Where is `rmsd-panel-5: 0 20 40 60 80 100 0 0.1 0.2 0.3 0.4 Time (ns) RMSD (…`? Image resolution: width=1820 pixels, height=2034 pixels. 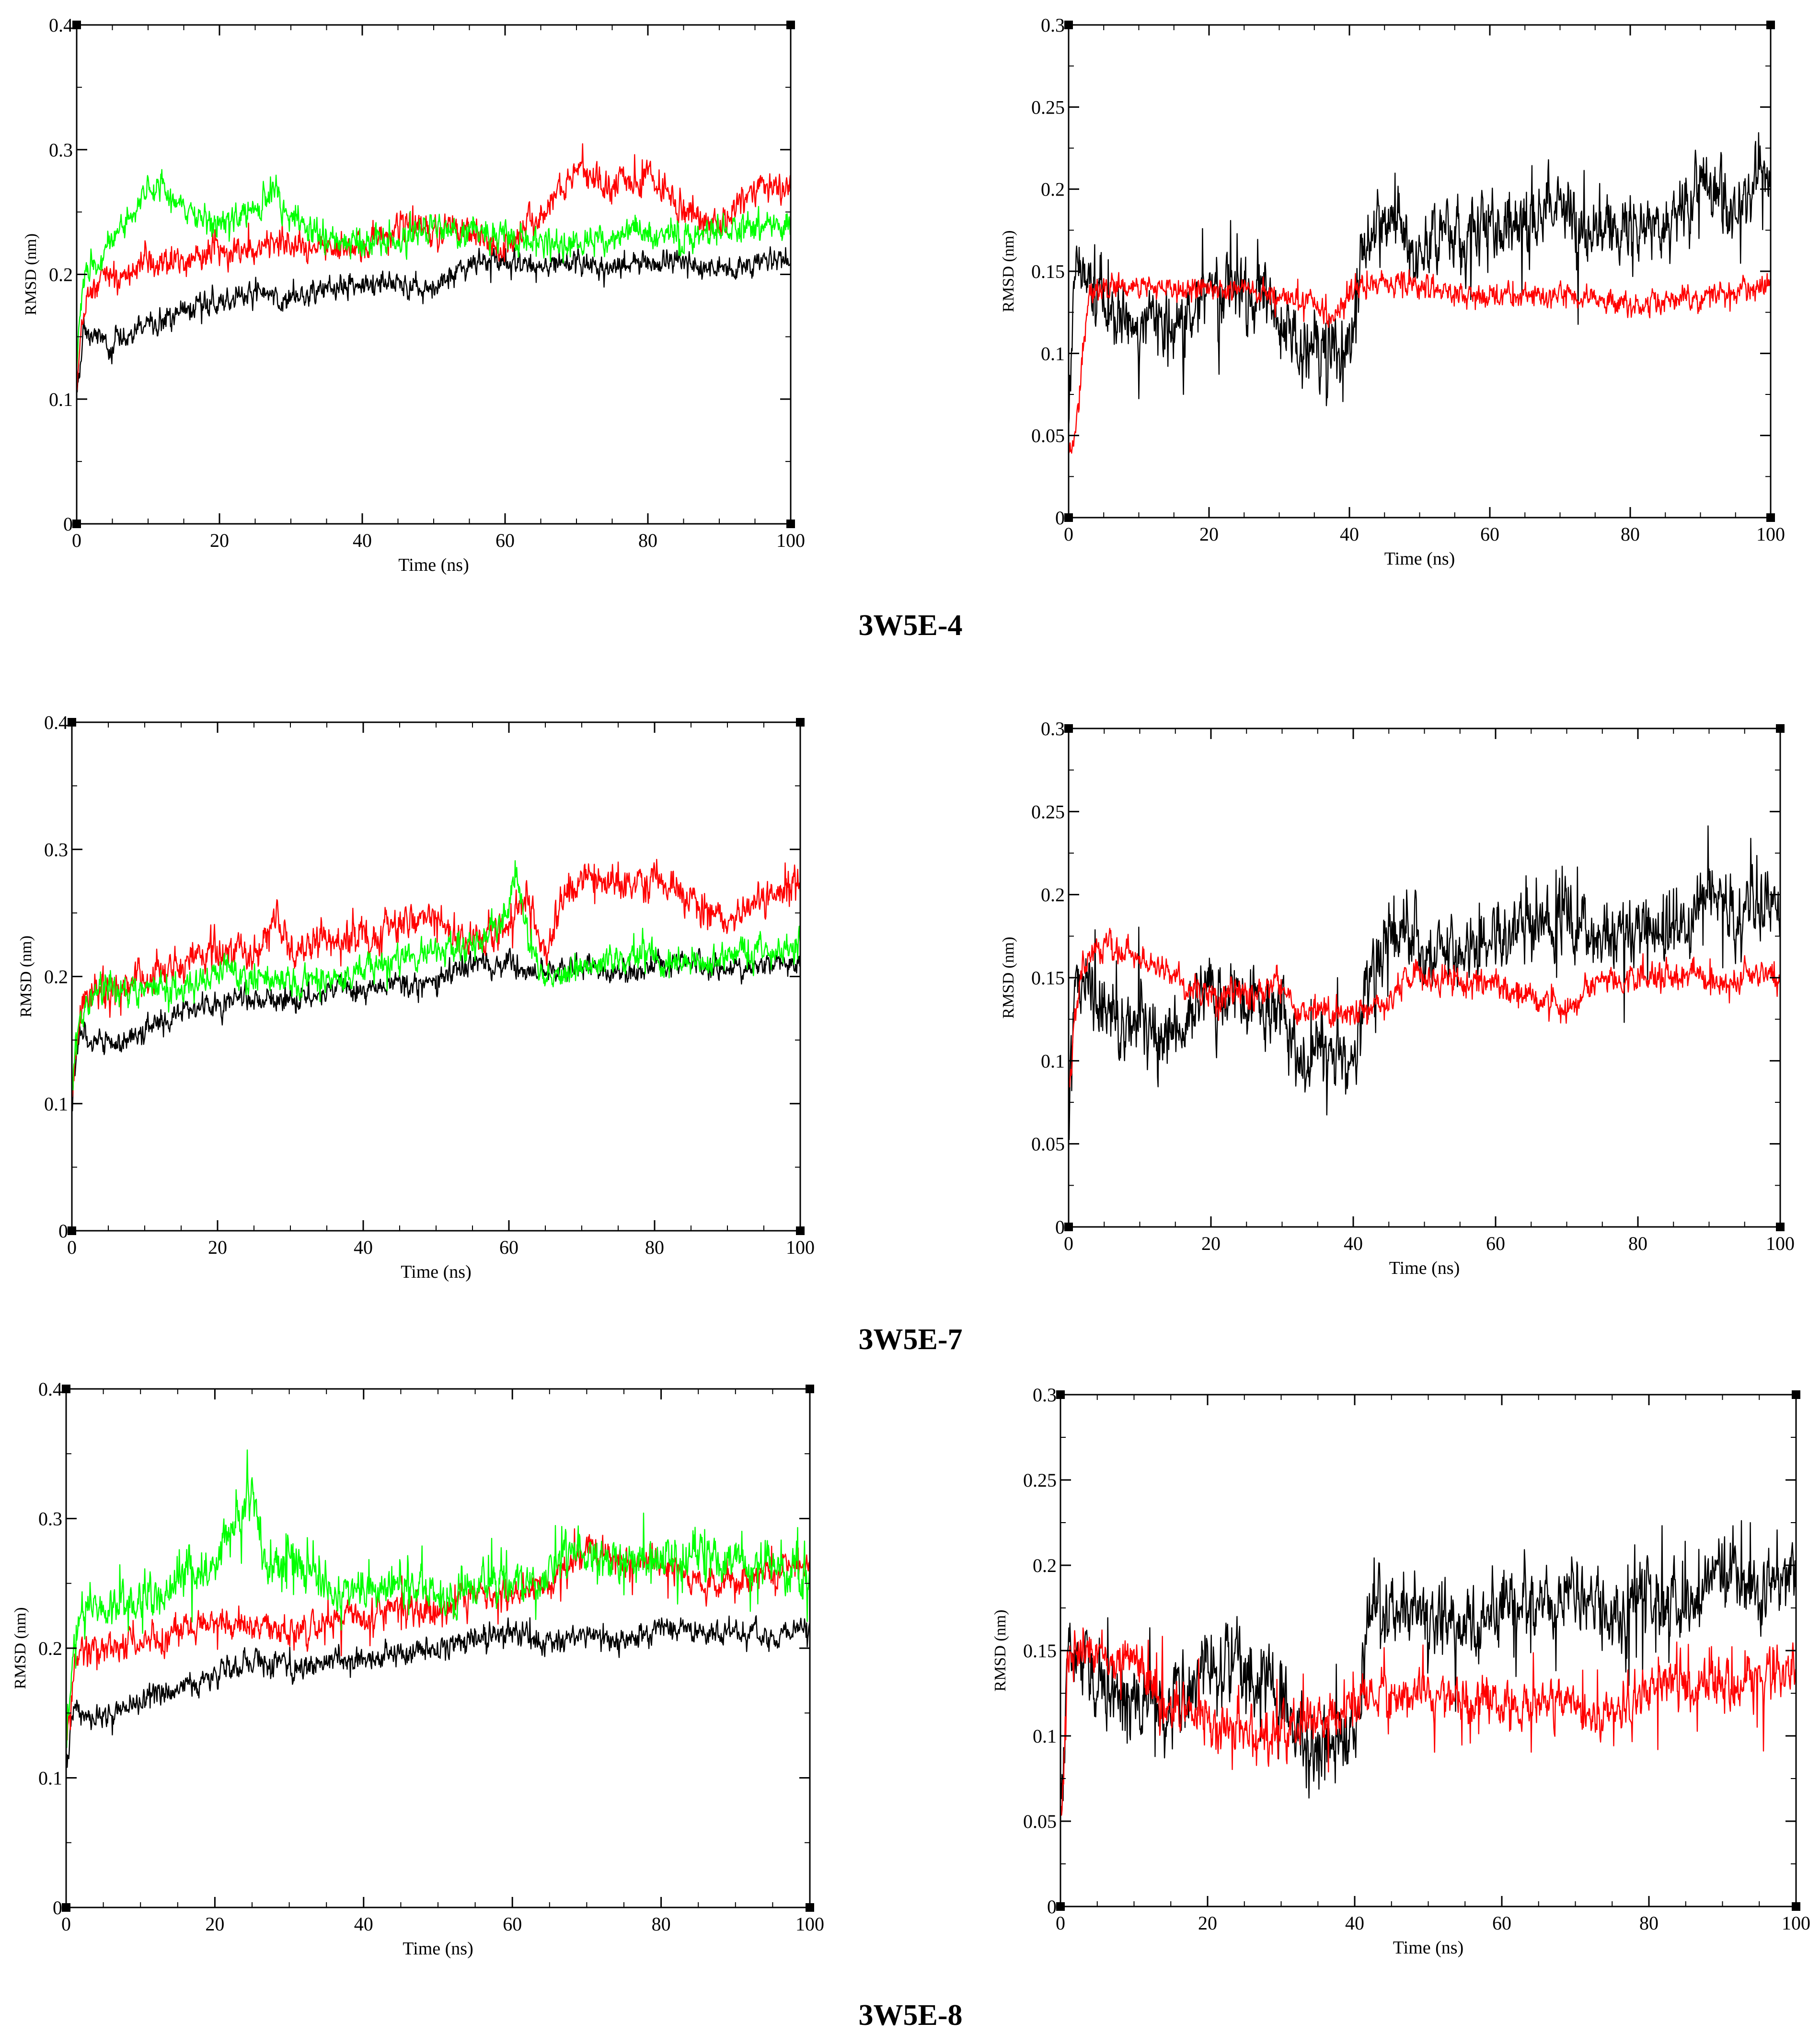
rmsd-panel-5: 0 20 40 60 80 100 0 0.1 0.2 0.3 0.4 Time (ns) RMSD (… is located at coordinates (418, 1669).